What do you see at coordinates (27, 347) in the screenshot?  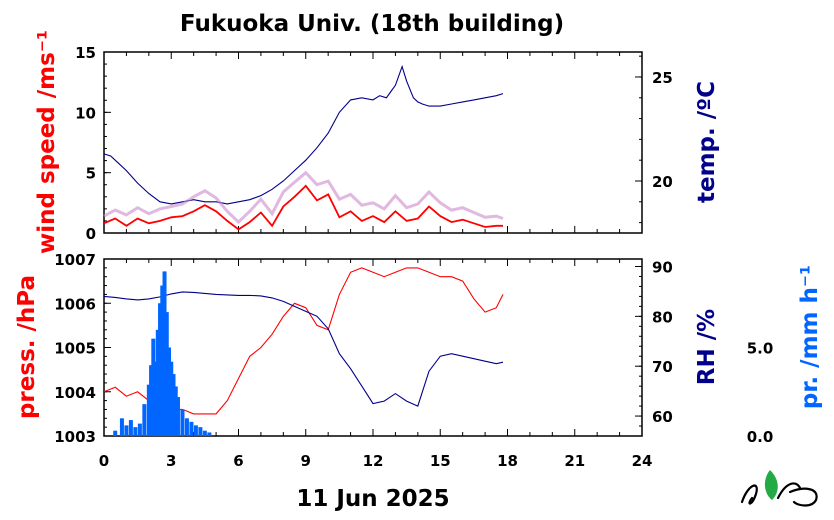 I see `pressure-axis-label: press. /hPa` at bounding box center [27, 347].